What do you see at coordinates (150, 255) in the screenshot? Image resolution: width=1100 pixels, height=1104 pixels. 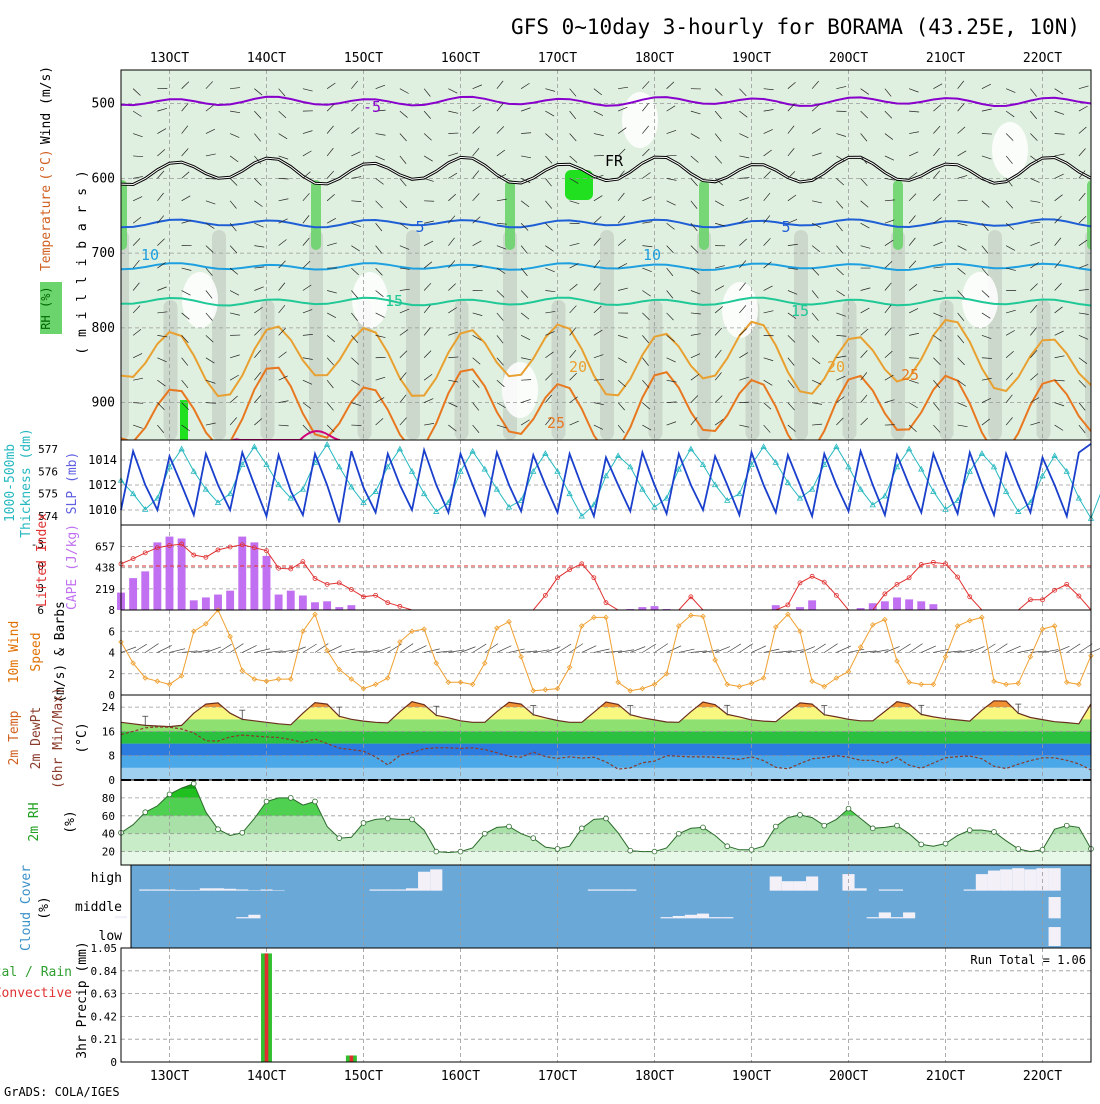 I see `contour-label: 10` at bounding box center [150, 255].